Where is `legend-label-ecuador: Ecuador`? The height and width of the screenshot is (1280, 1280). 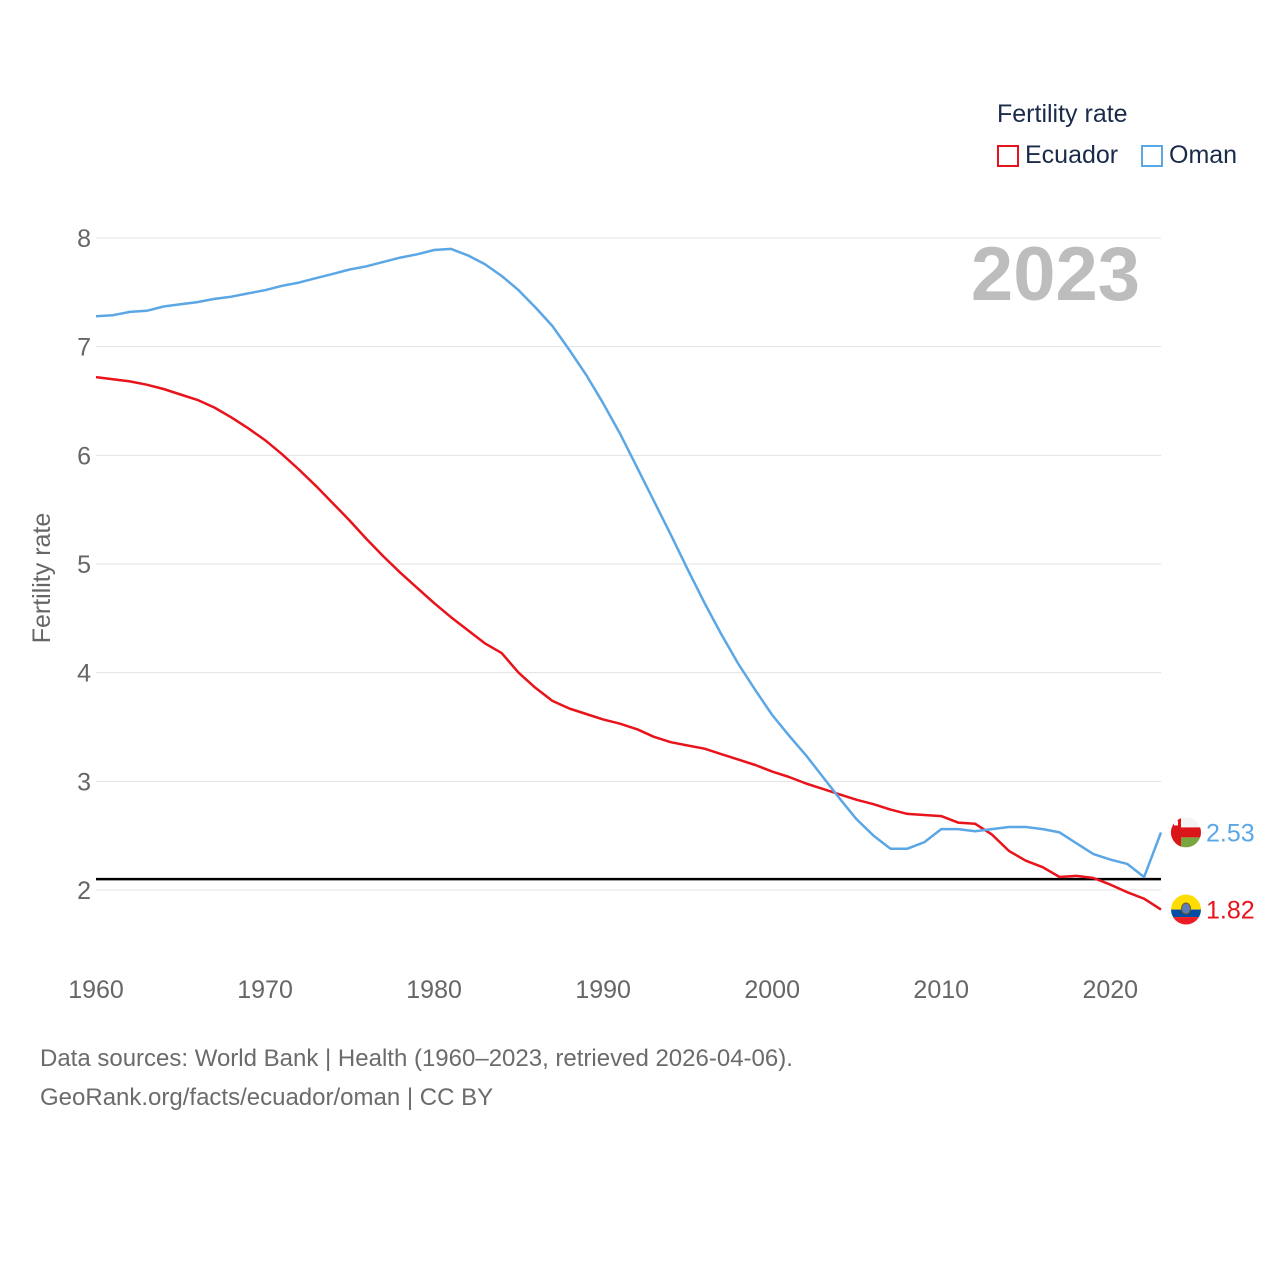
legend-label-ecuador: Ecuador is located at coordinates (1072, 155).